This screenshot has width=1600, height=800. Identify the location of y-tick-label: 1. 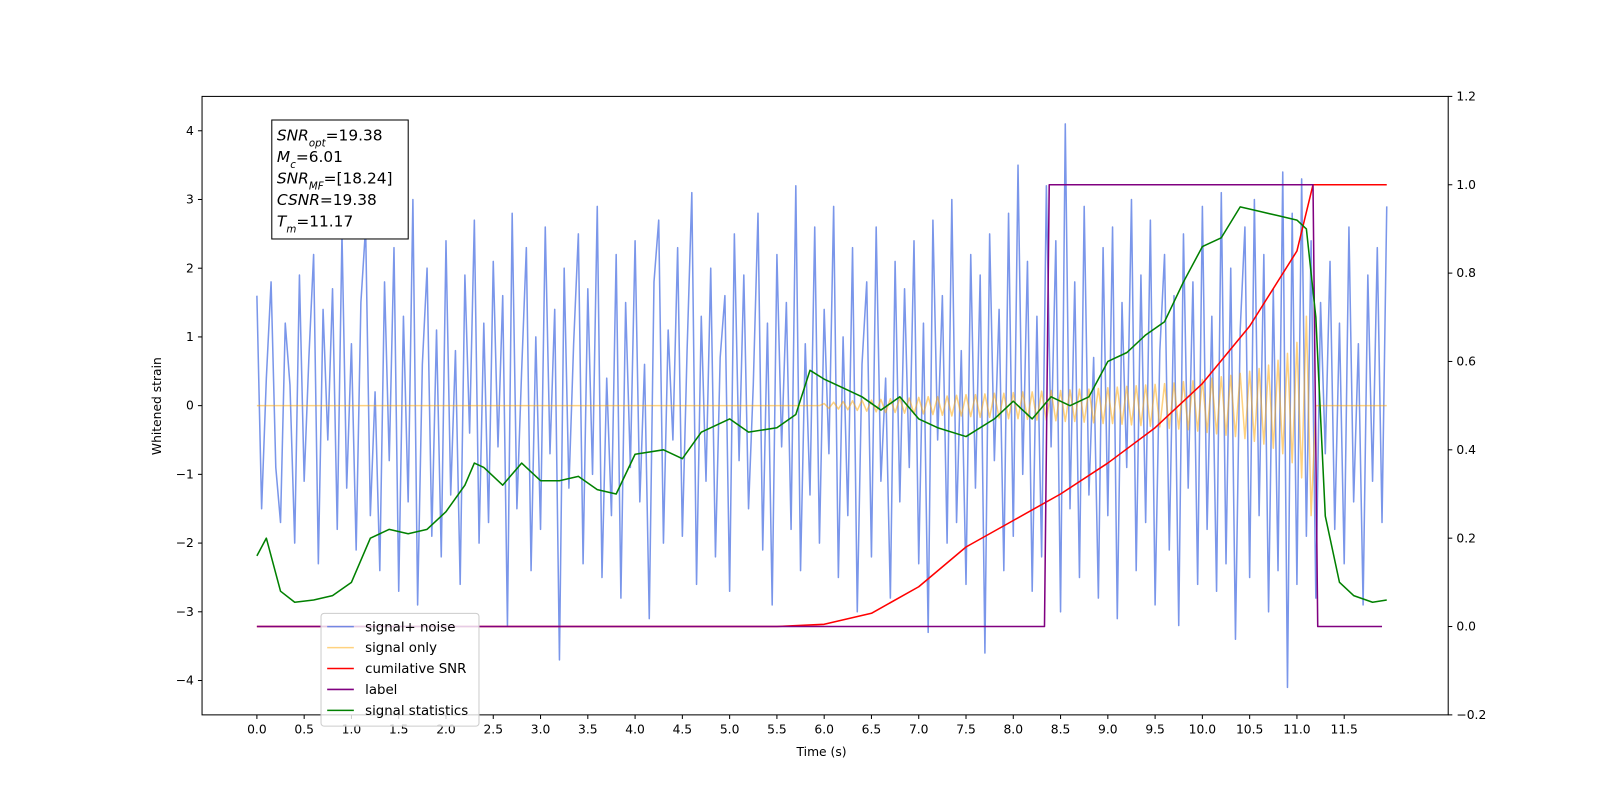
(190, 337).